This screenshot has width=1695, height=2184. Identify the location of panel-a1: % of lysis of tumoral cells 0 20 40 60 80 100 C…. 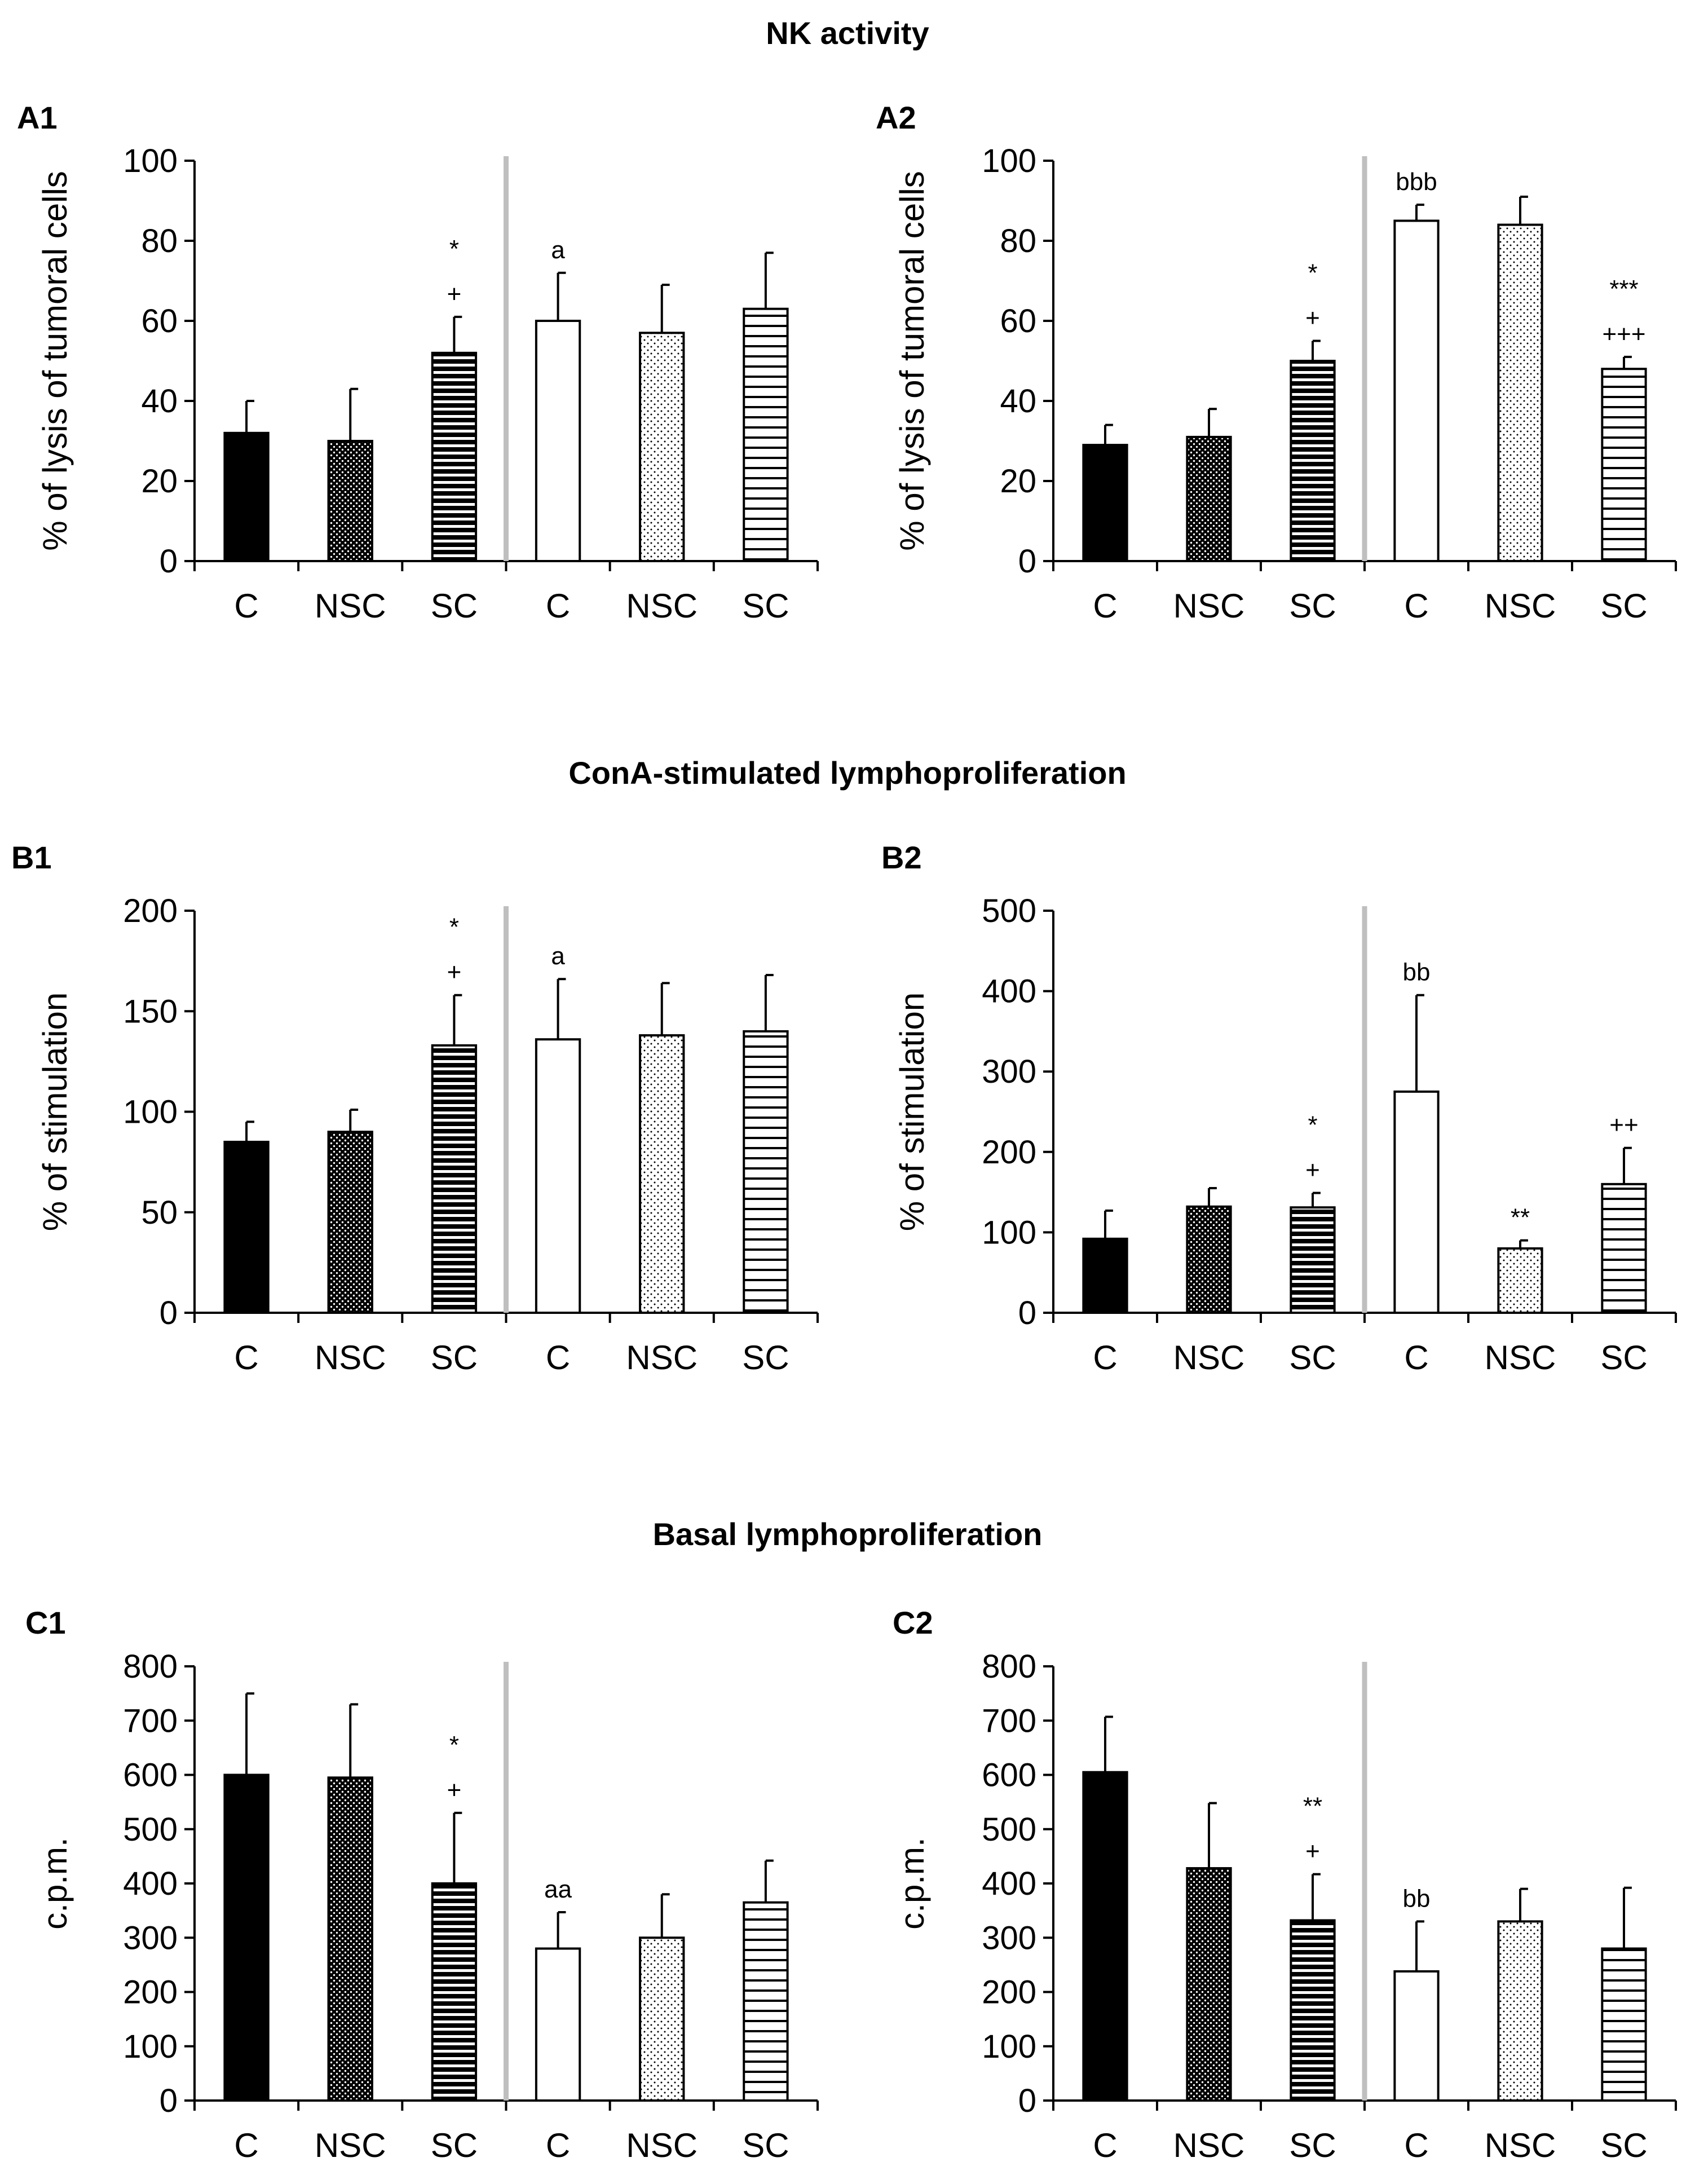
(428, 384).